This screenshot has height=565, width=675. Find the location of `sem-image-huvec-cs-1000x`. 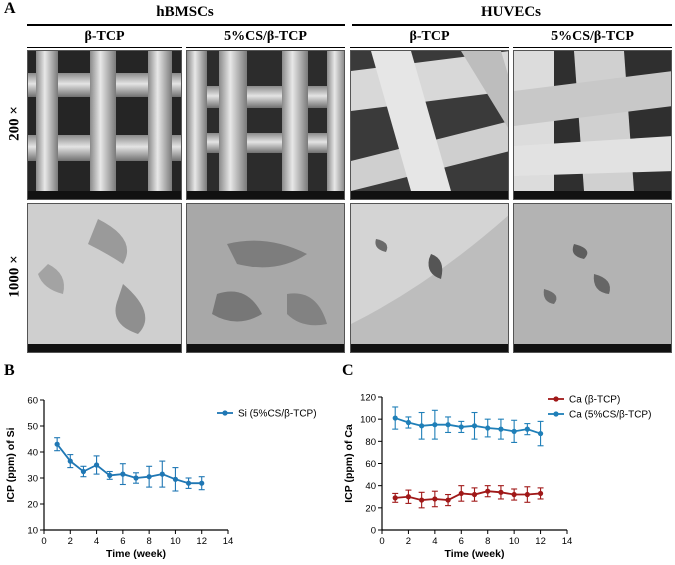

sem-image-huvec-cs-1000x is located at coordinates (592, 278).